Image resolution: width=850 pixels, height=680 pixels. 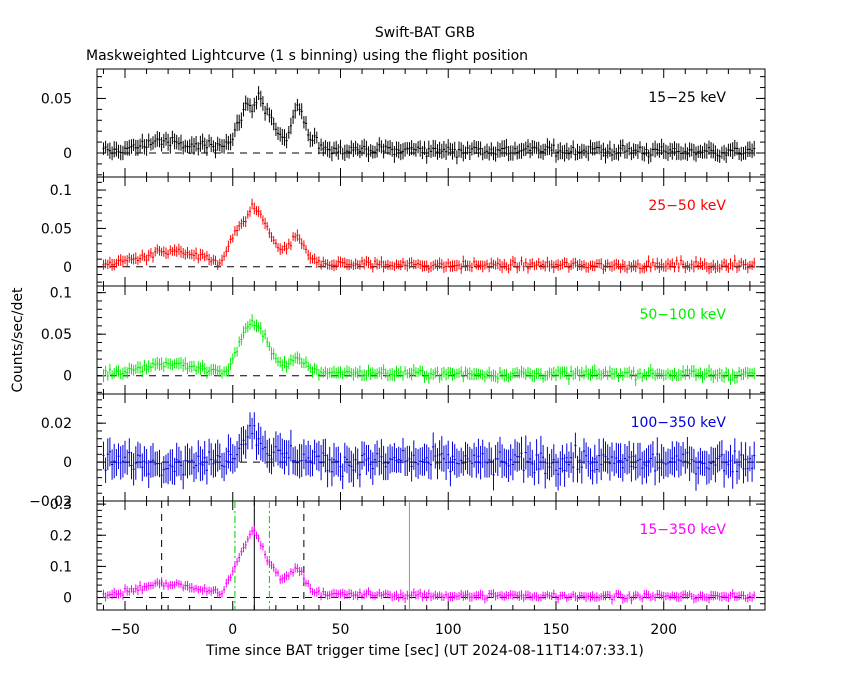 I want to click on panel-2: 0 0.05 0.1 50−100 keV, so click(x=403, y=340).